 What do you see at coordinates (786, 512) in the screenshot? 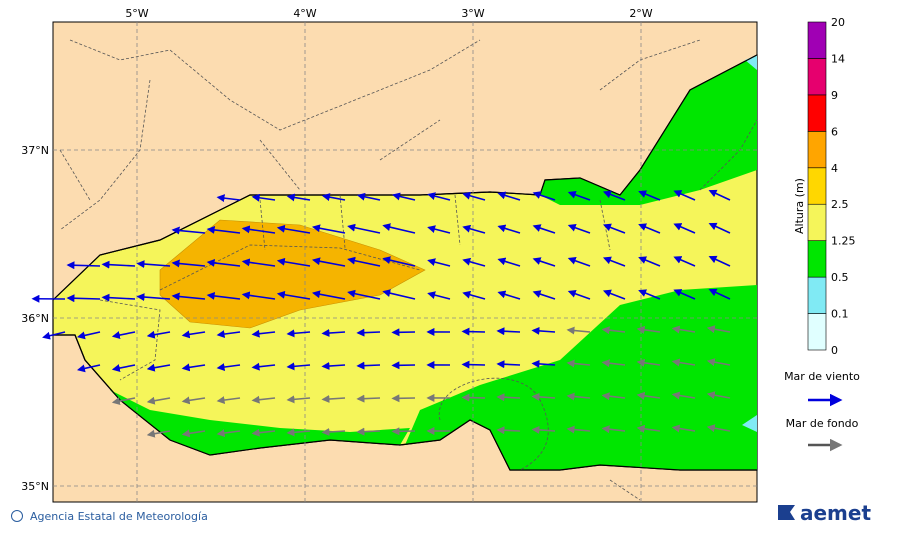
I see `logo-icon` at bounding box center [786, 512].